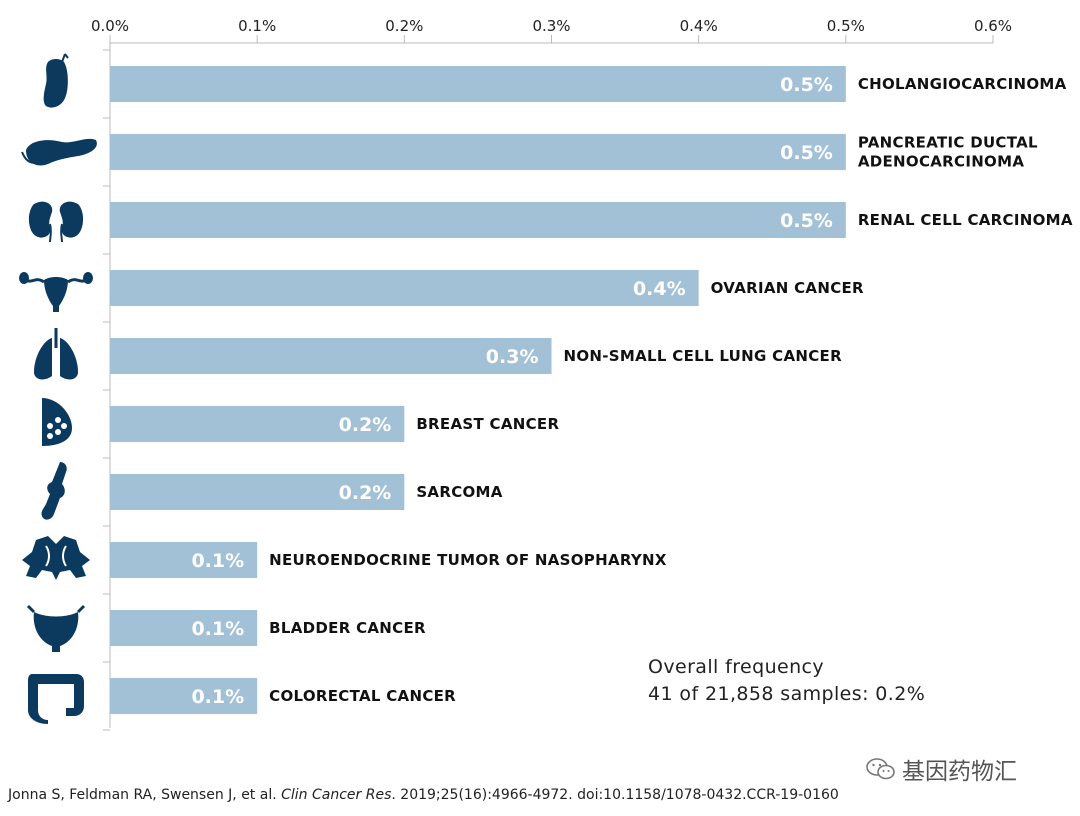  What do you see at coordinates (56, 628) in the screenshot?
I see `bladder-icon` at bounding box center [56, 628].